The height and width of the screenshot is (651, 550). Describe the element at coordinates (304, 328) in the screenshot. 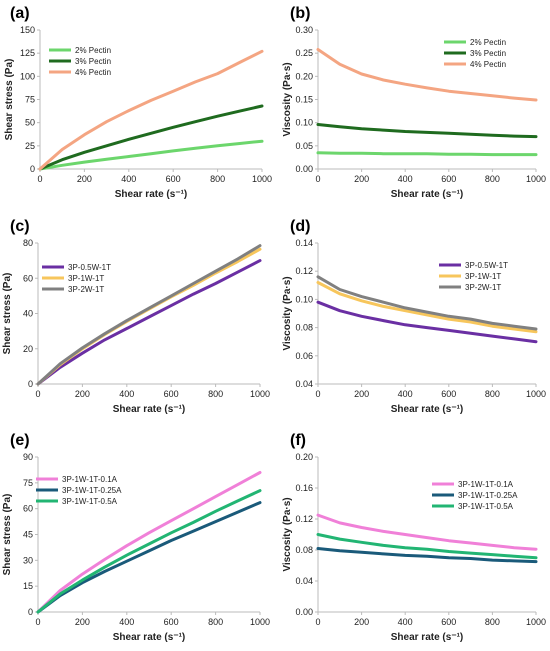

I see `y-tick-label: 0.08` at that location.